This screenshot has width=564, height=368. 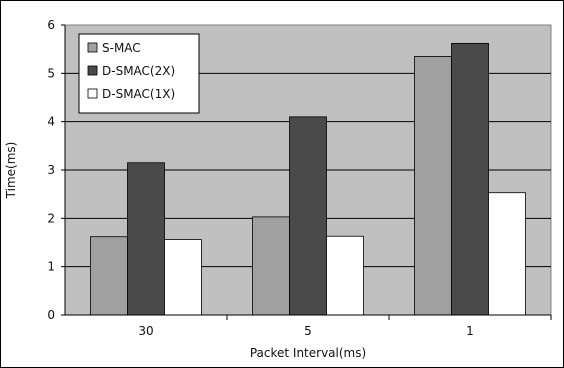 What do you see at coordinates (145, 331) in the screenshot?
I see `x-tick-label: 30` at bounding box center [145, 331].